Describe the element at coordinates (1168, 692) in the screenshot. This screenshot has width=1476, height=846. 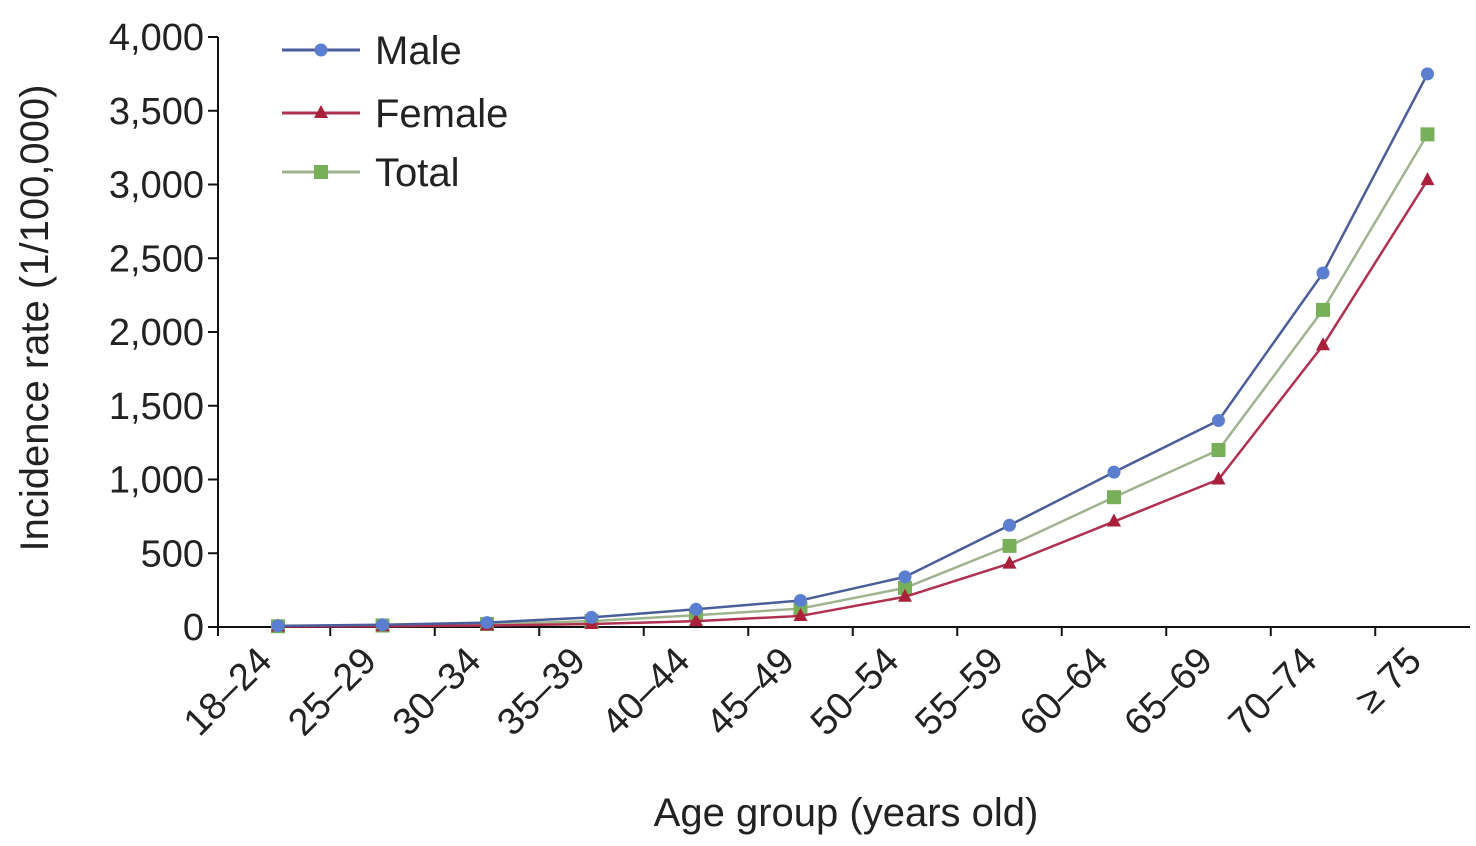
I see `x-tick-label: 65–69` at that location.